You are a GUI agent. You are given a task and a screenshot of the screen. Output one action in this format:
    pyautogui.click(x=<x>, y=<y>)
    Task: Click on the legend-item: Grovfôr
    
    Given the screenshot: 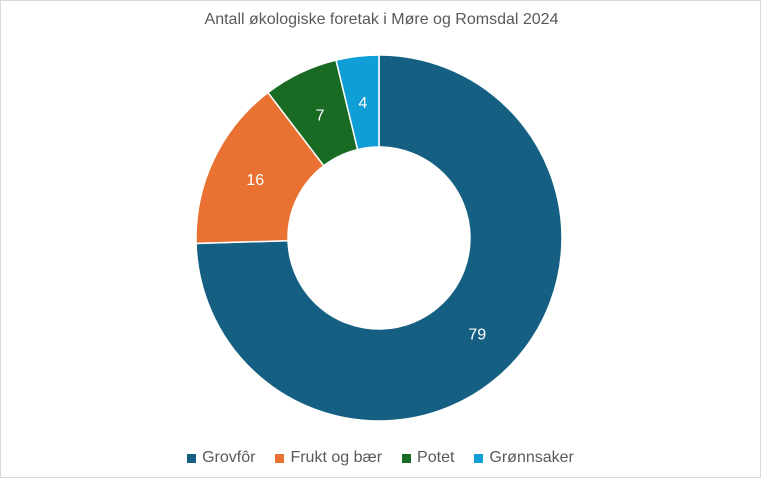 What is the action you would take?
    pyautogui.click(x=221, y=458)
    